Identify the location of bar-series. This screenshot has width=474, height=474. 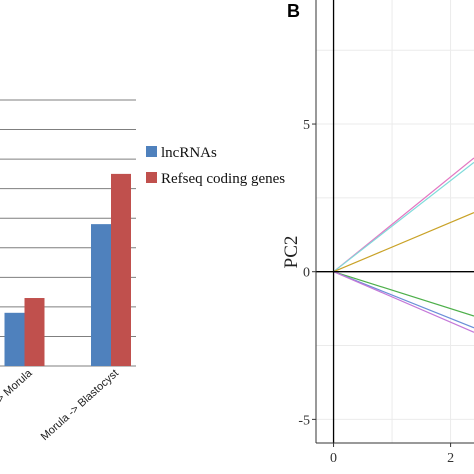
(67, 269).